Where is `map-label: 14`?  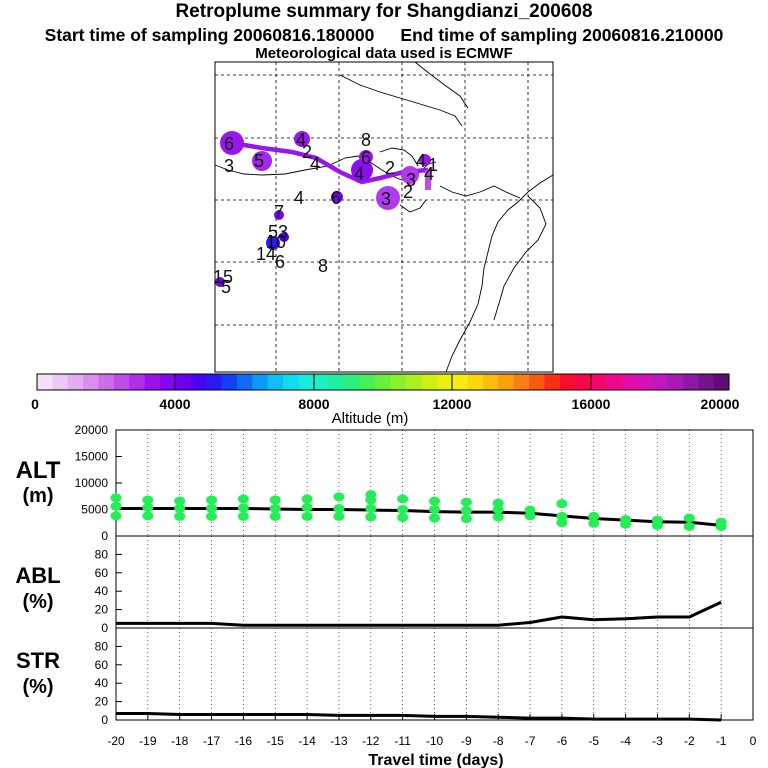 map-label: 14 is located at coordinates (266, 254).